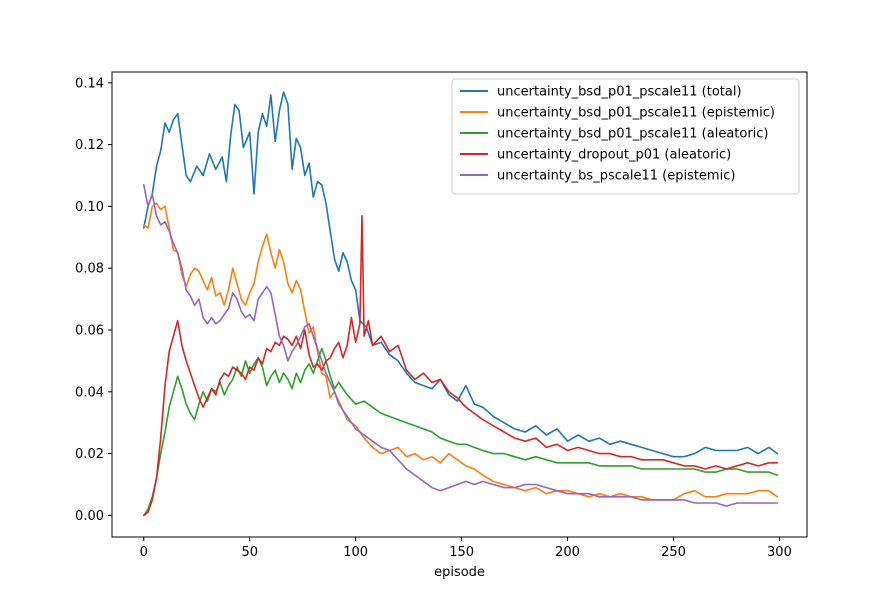 Image resolution: width=896 pixels, height=601 pixels. I want to click on x-tick-label: 0, so click(144, 552).